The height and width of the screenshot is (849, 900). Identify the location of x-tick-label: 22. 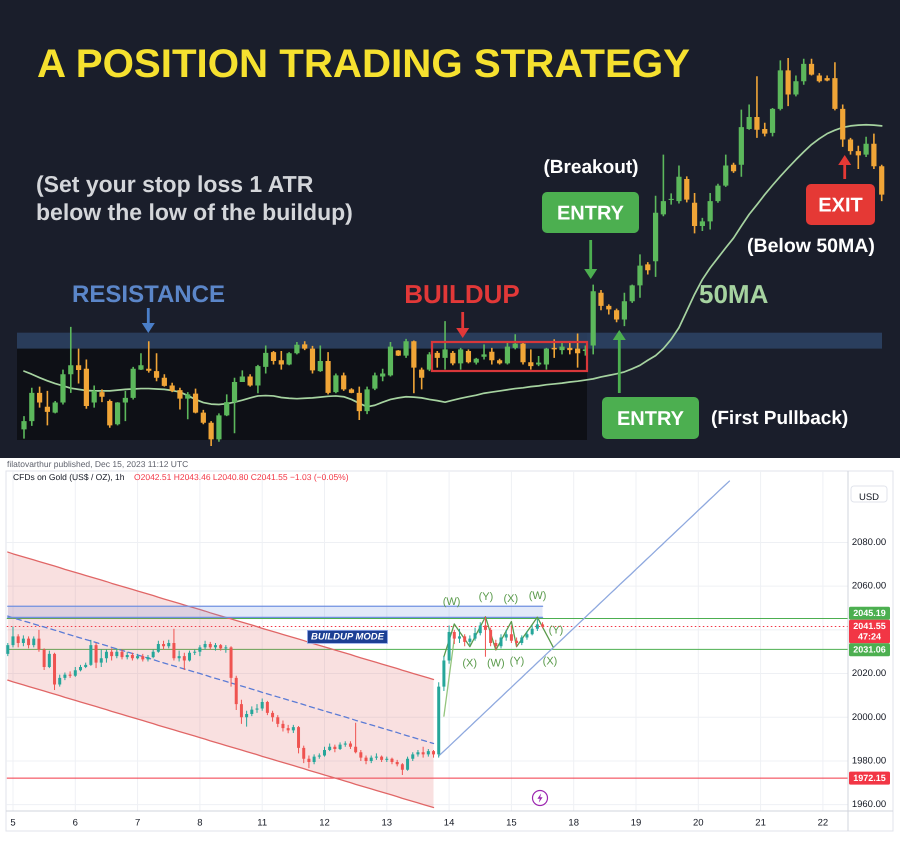
(823, 823).